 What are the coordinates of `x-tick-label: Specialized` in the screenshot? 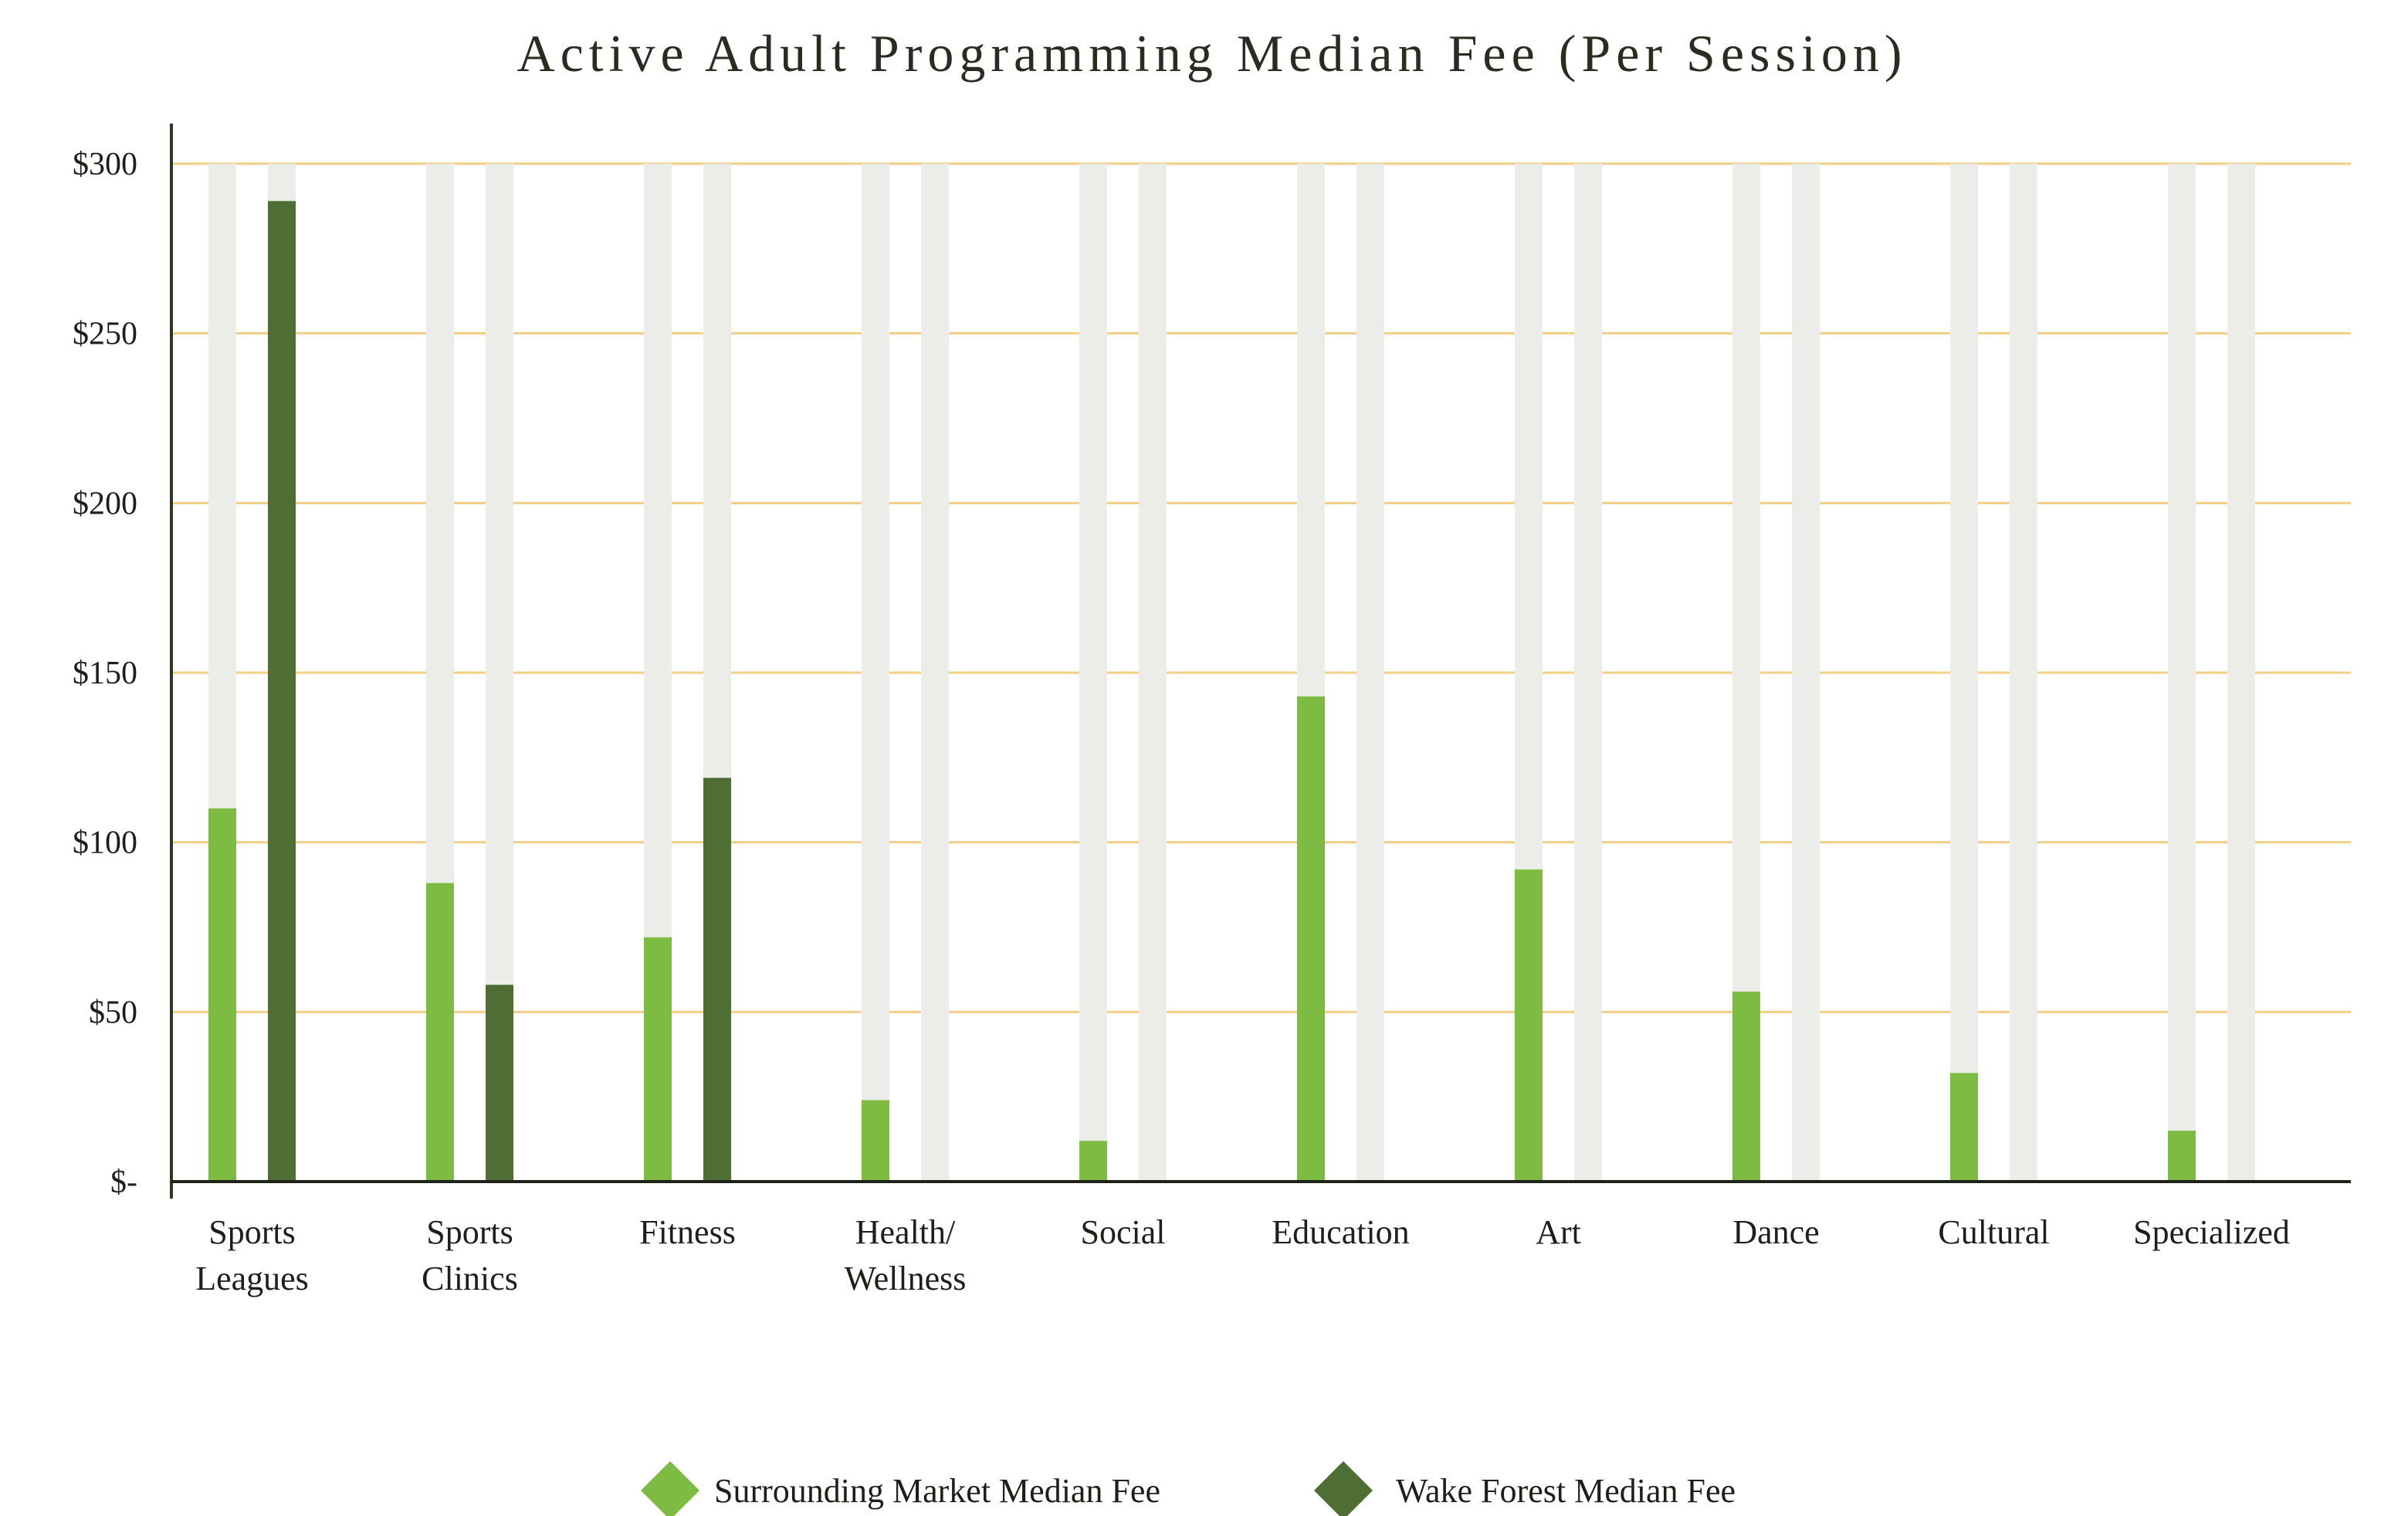 It's located at (2211, 1232).